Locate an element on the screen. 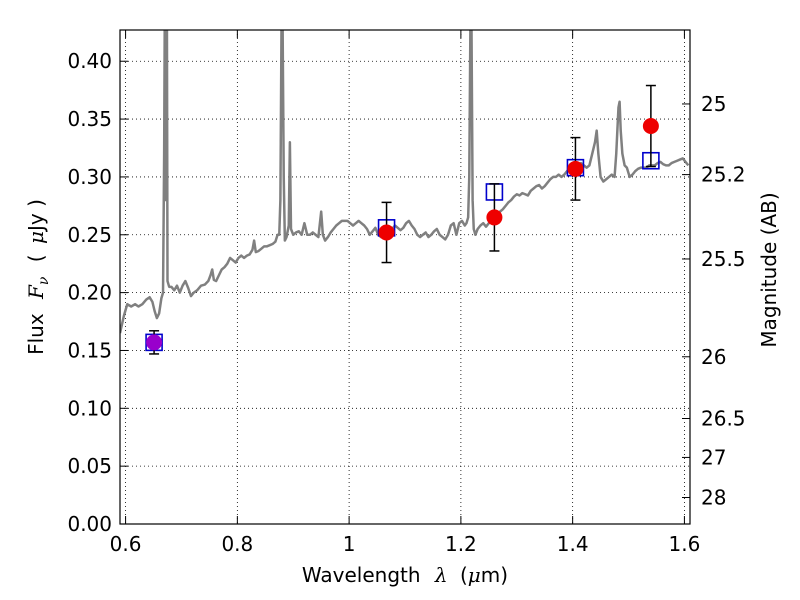 This screenshot has height=600, width=800. y-tick-label: 0.15 is located at coordinates (89, 350).